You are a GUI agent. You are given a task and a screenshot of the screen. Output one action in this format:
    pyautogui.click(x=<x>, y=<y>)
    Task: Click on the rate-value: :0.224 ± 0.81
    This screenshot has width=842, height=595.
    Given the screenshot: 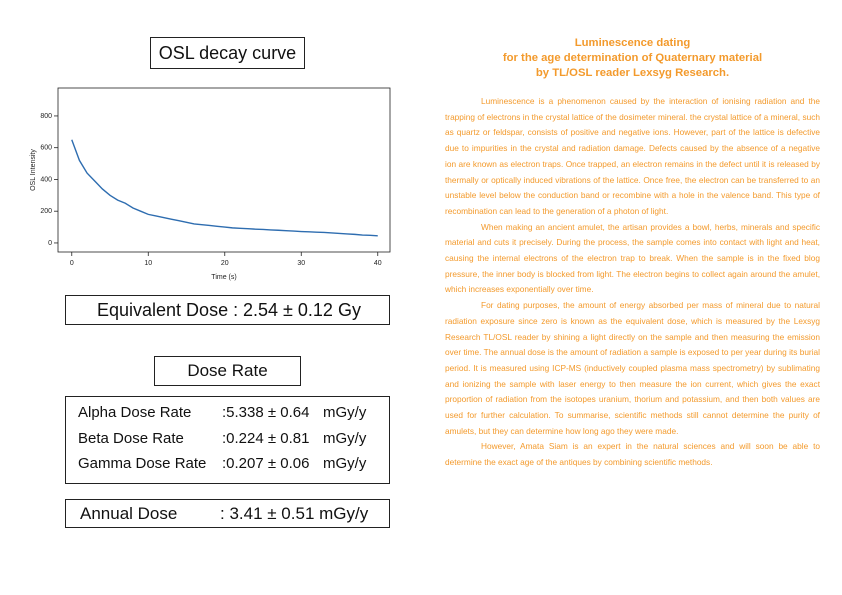 What is the action you would take?
    pyautogui.click(x=266, y=438)
    